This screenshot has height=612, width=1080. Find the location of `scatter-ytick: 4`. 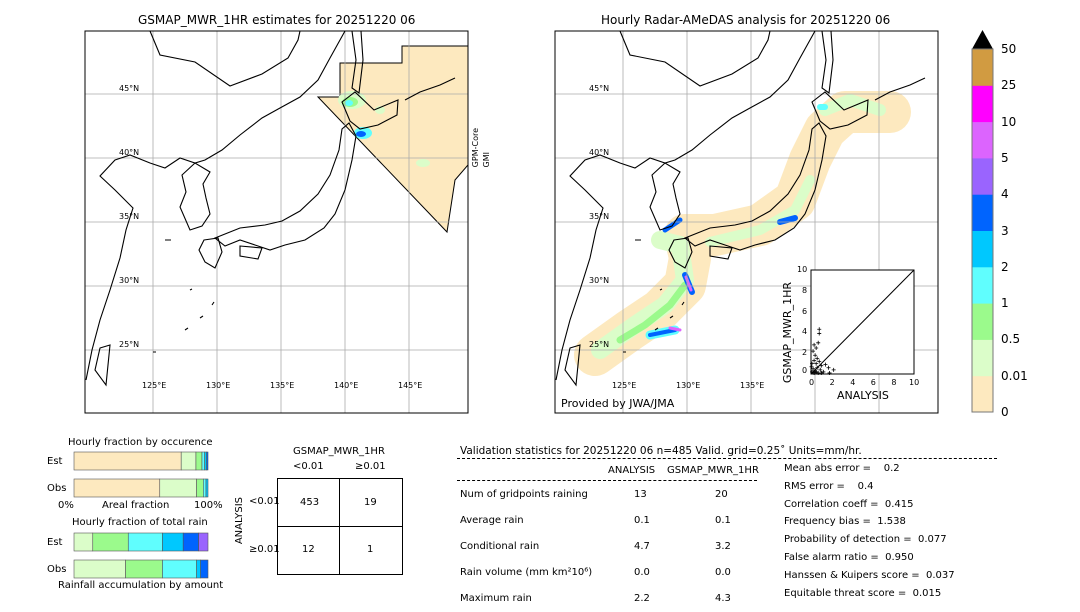

scatter-ytick: 4 is located at coordinates (805, 332).